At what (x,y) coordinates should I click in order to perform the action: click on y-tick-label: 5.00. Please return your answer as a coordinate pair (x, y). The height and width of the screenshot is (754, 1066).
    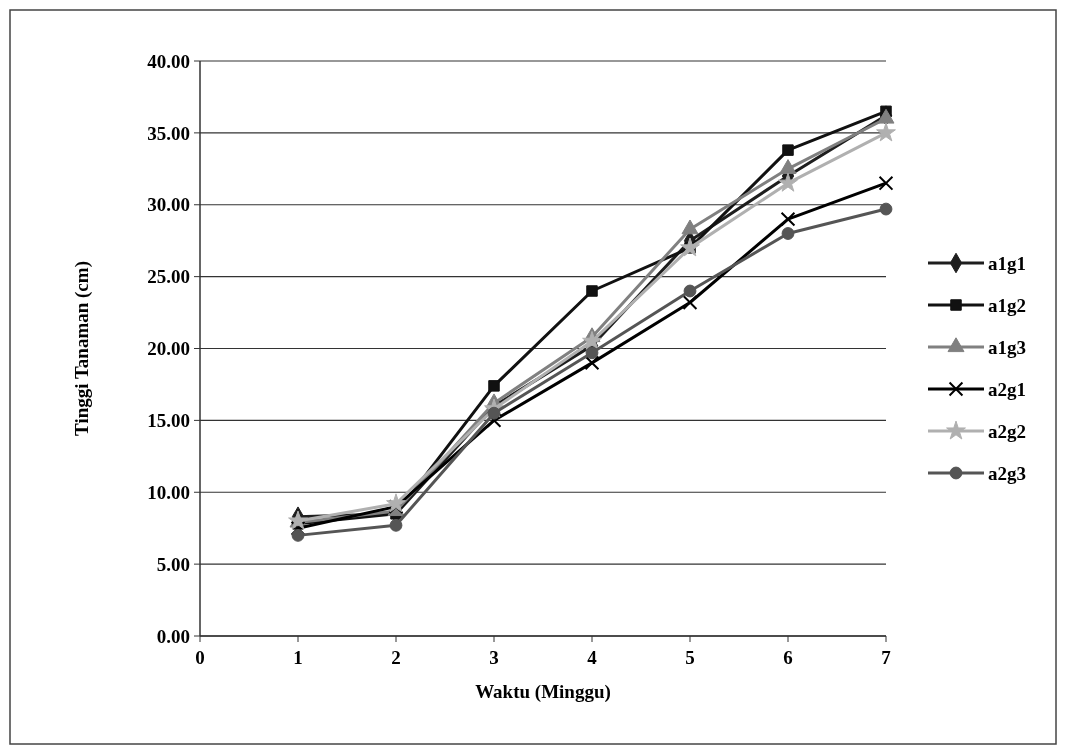
    Looking at the image, I should click on (173, 564).